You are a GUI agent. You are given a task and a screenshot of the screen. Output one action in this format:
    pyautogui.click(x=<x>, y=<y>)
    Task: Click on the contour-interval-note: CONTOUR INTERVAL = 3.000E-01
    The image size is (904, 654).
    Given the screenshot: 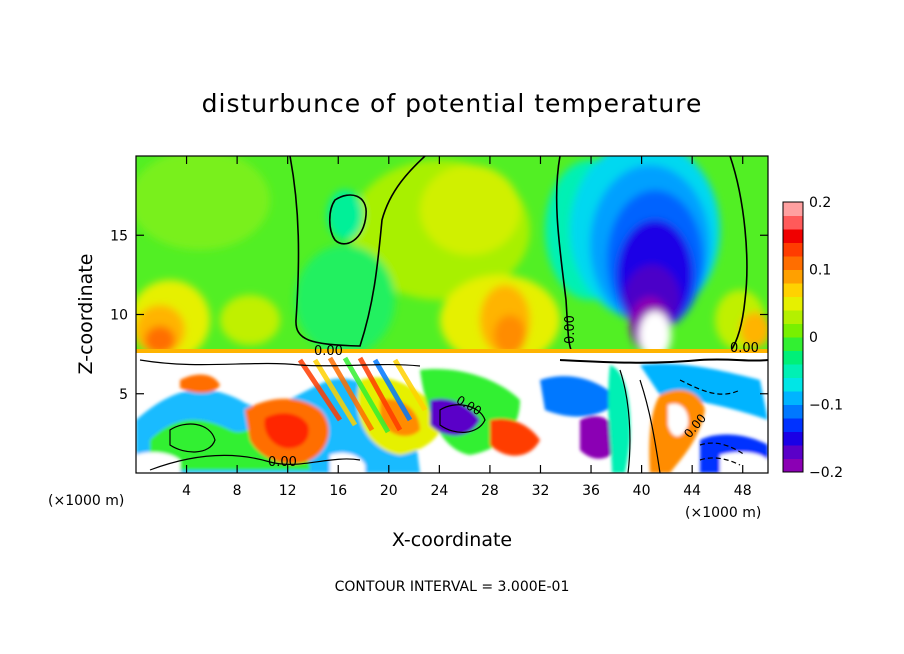 What is the action you would take?
    pyautogui.click(x=452, y=587)
    